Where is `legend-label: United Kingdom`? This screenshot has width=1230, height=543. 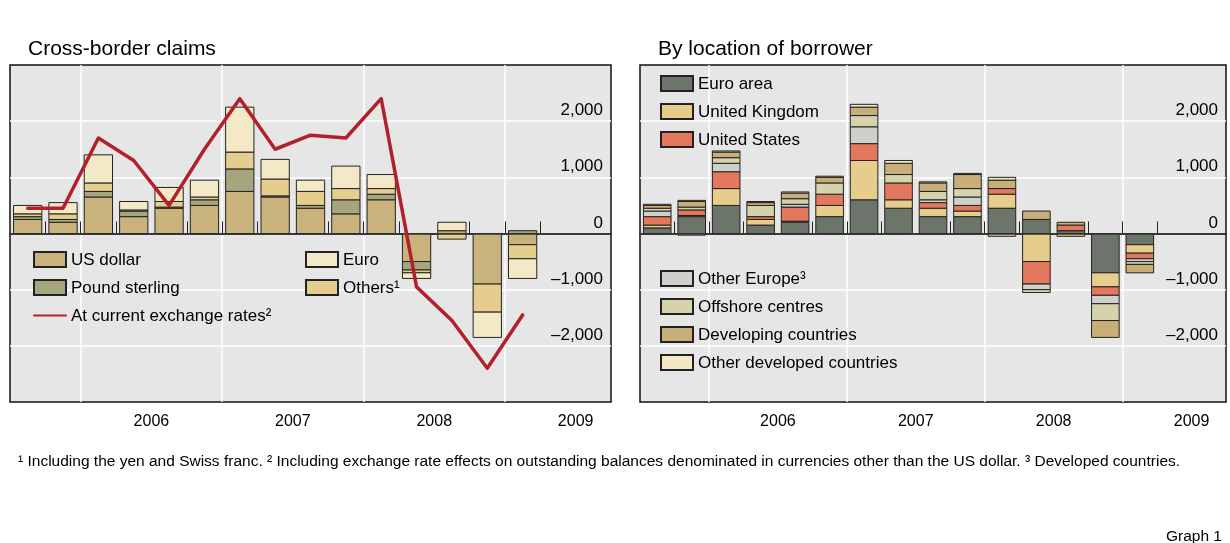 legend-label: United Kingdom is located at coordinates (758, 111).